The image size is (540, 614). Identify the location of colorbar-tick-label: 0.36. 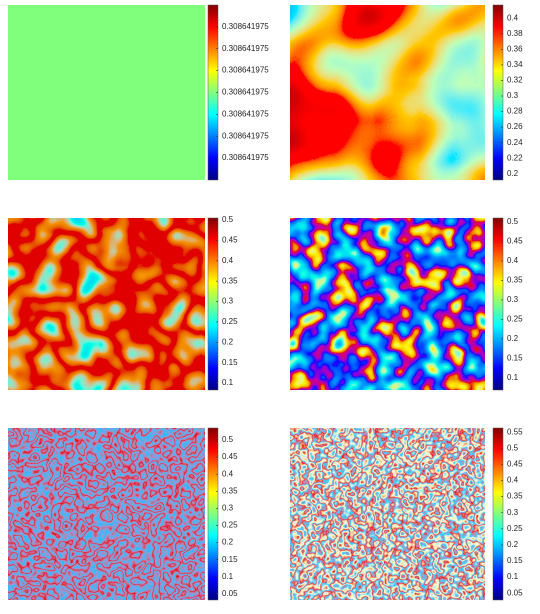
(515, 48).